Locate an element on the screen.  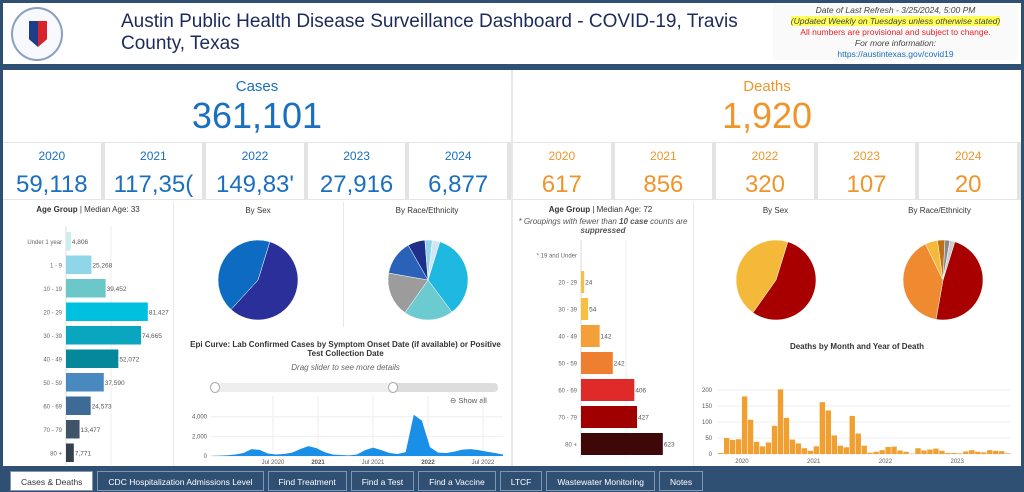
category-label: 1 - 9 is located at coordinates (56, 266).